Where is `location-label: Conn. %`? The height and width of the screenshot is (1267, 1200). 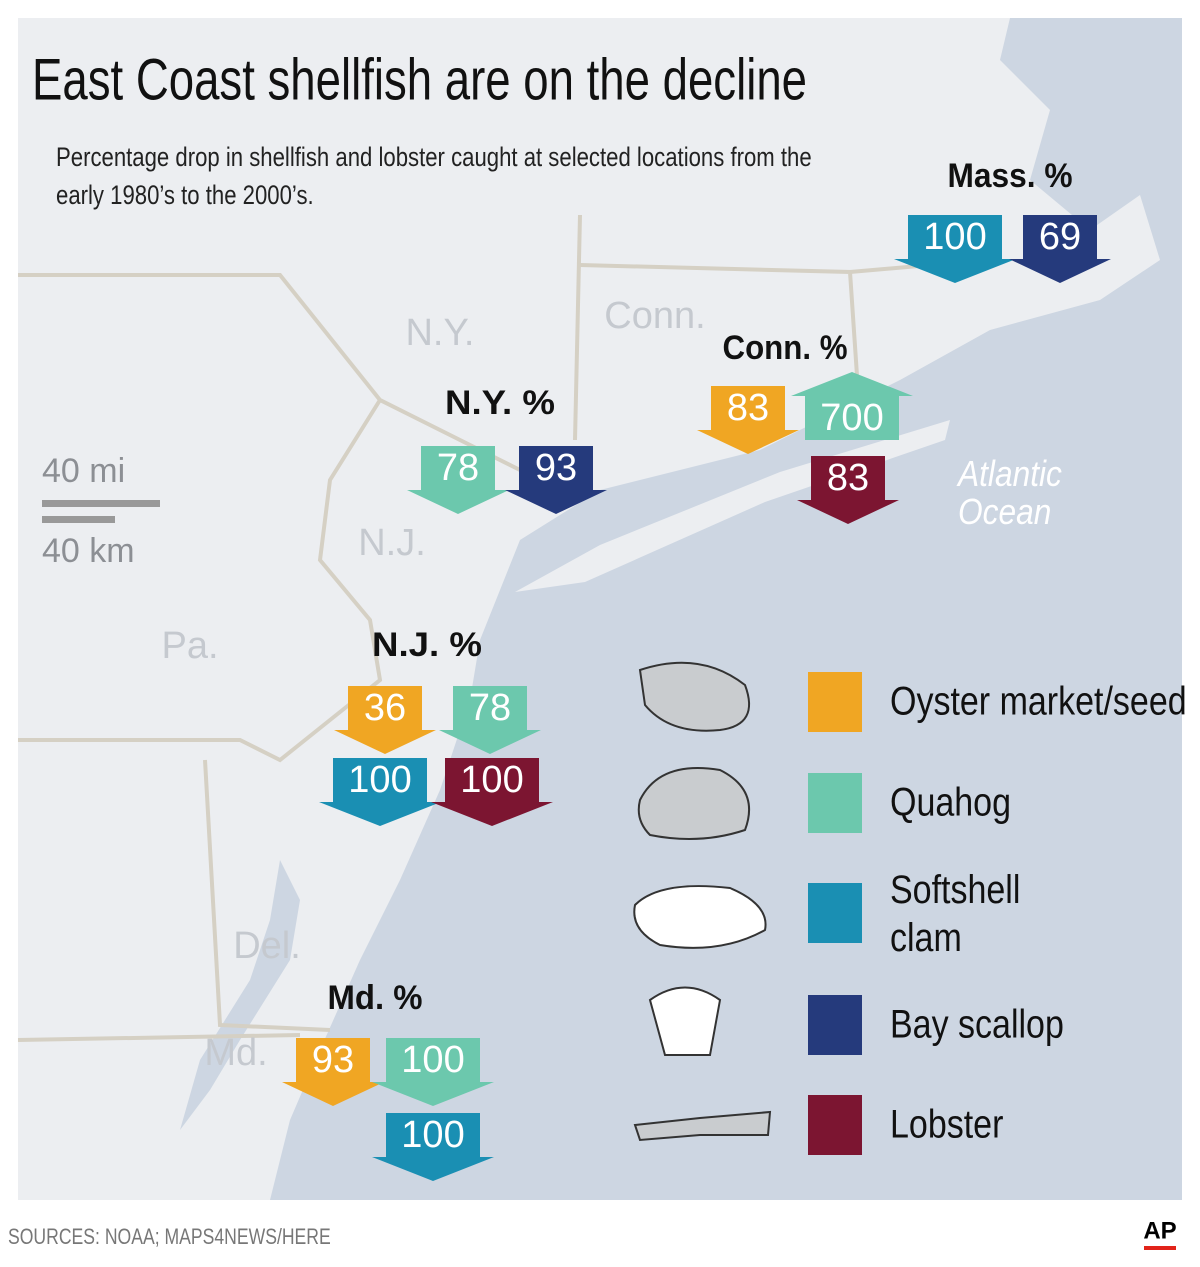
location-label: Conn. % is located at coordinates (785, 348).